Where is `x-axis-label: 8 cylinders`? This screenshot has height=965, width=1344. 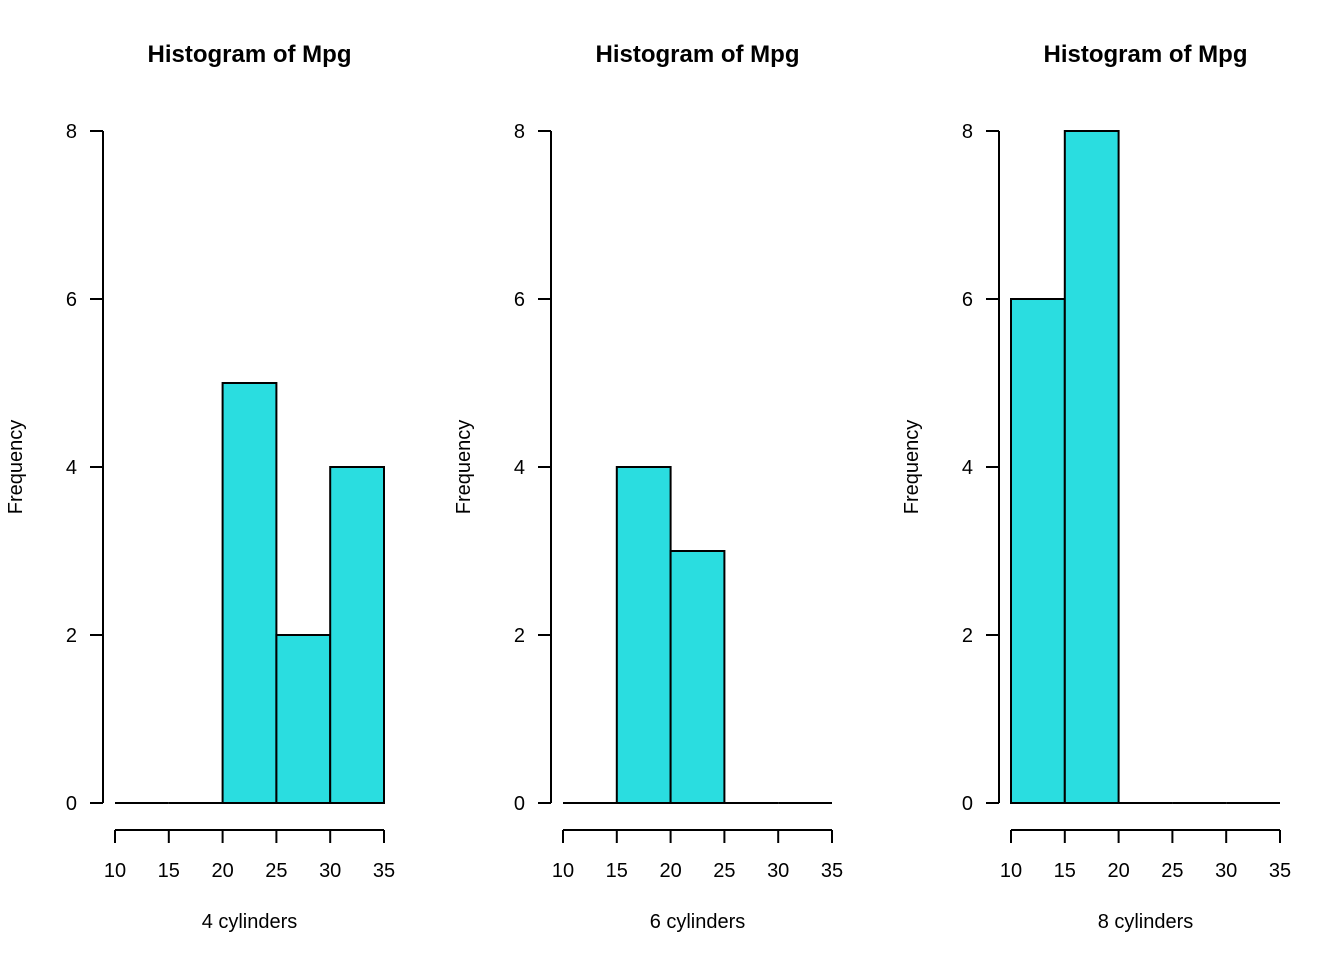
x-axis-label: 8 cylinders is located at coordinates (1146, 922).